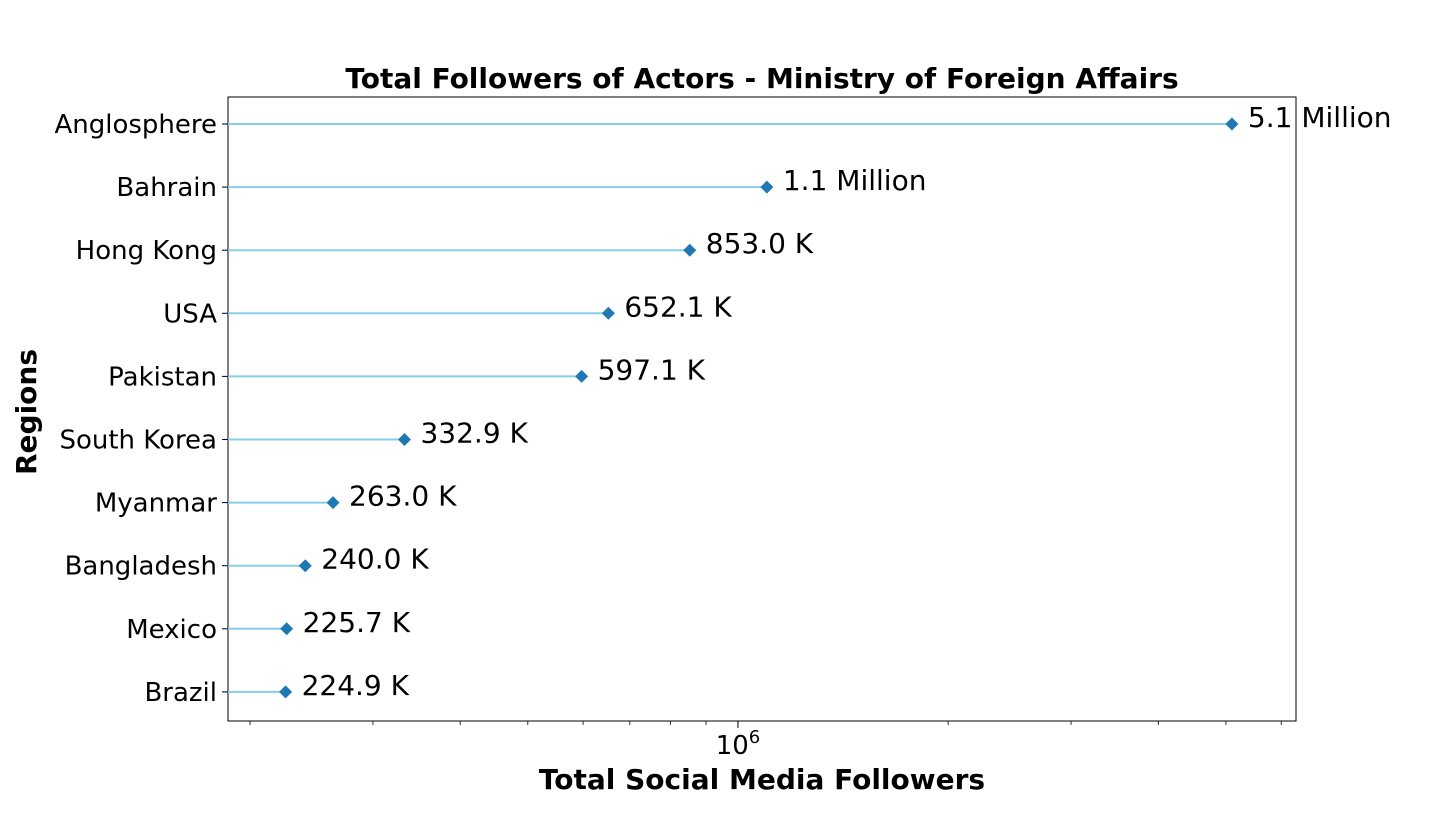  I want to click on data-label: 332.9 K, so click(474, 433).